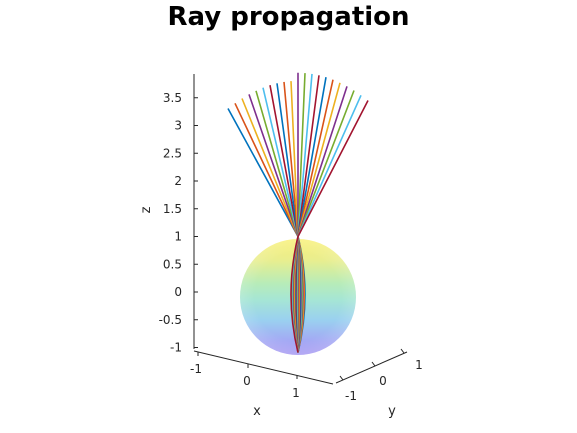 This screenshot has height=433, width=577. What do you see at coordinates (172, 209) in the screenshot?
I see `z-tick-label: 1.5` at bounding box center [172, 209].